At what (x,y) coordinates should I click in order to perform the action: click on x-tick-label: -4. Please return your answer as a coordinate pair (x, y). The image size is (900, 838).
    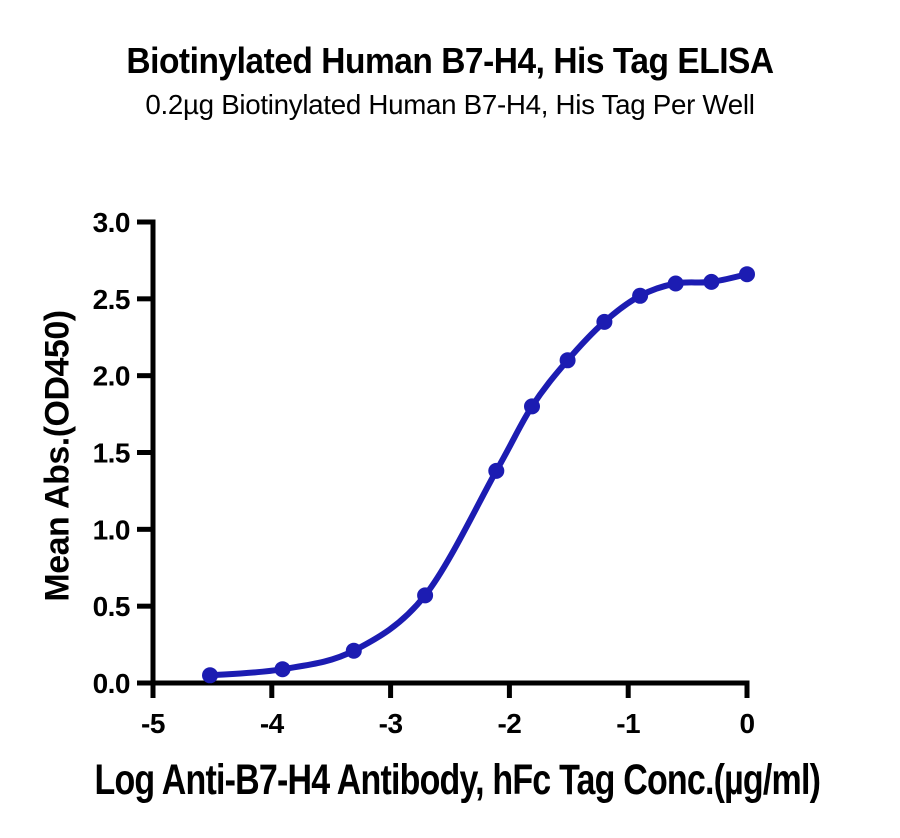
    Looking at the image, I should click on (272, 723).